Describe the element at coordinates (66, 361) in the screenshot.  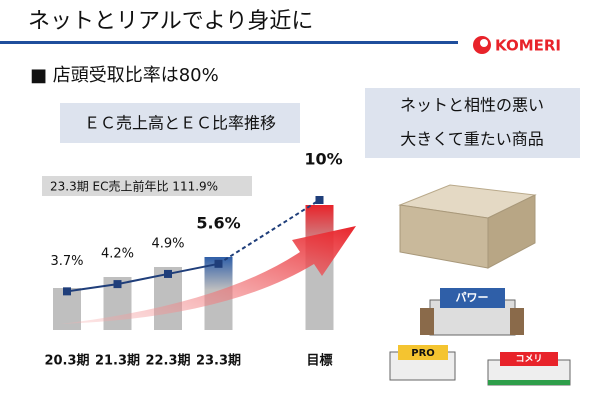
I see `x-tick-label: 20.3期` at that location.